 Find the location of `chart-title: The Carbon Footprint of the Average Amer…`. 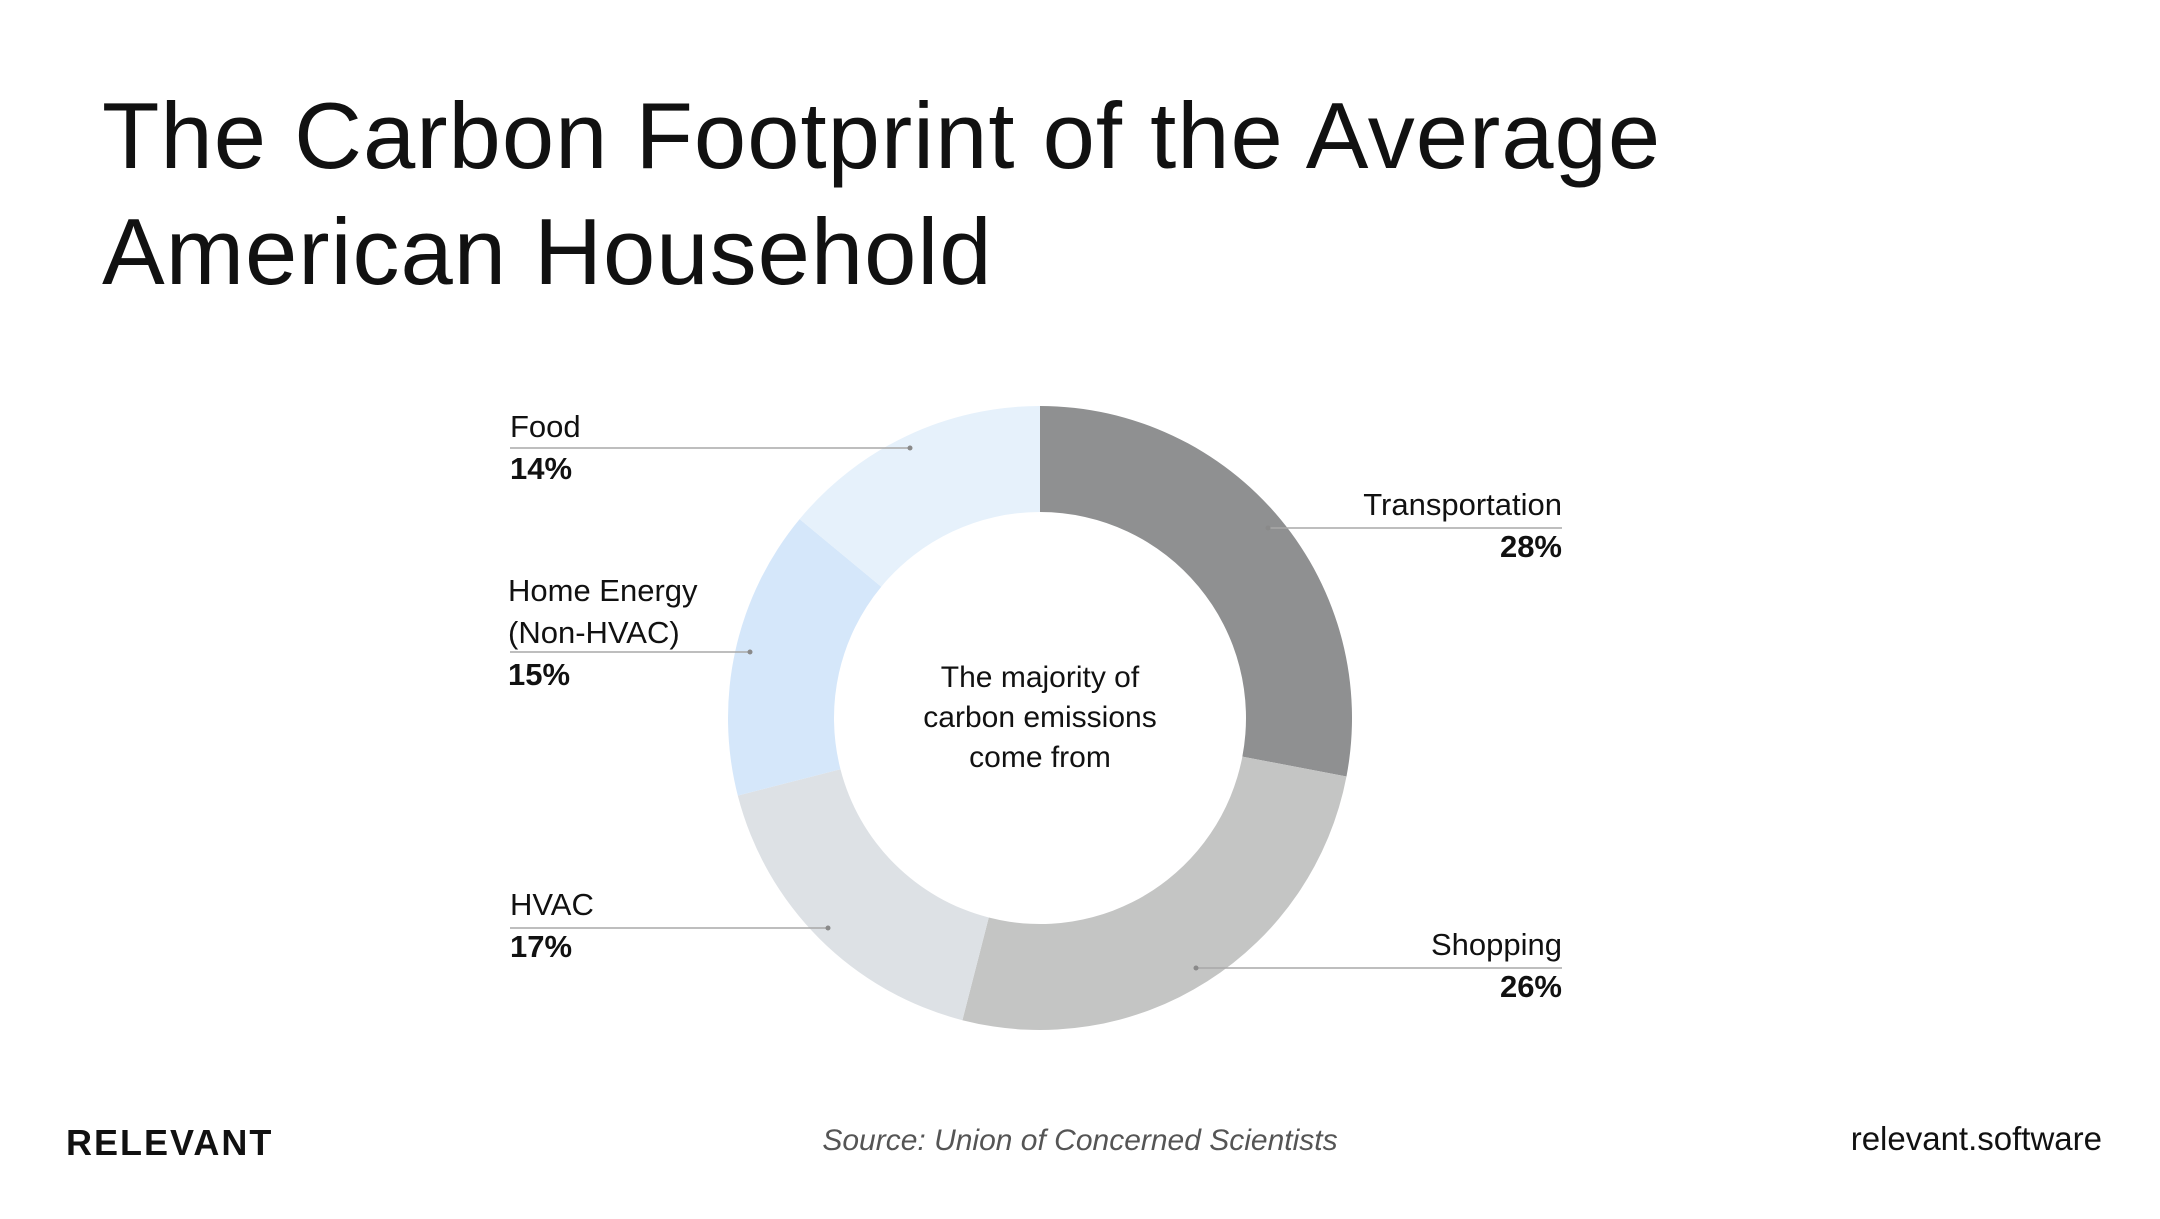

chart-title: The Carbon Footprint of the Average Amer… is located at coordinates (882, 193).